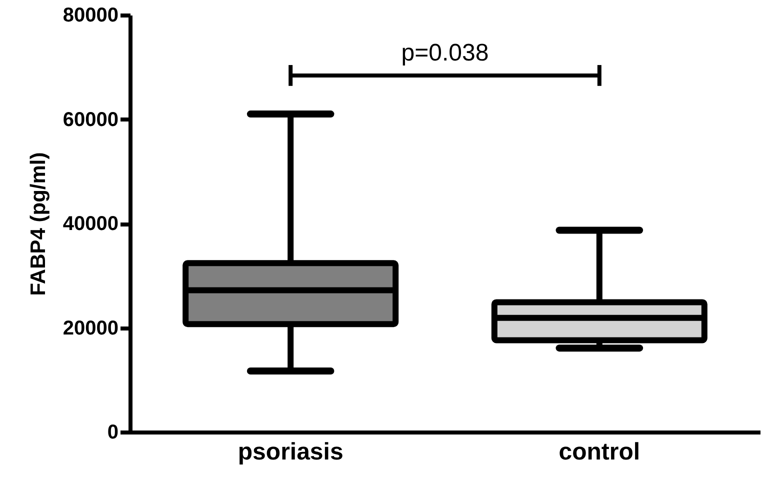 The width and height of the screenshot is (774, 482). Describe the element at coordinates (445, 52) in the screenshot. I see `annotation: p=0.038` at that location.